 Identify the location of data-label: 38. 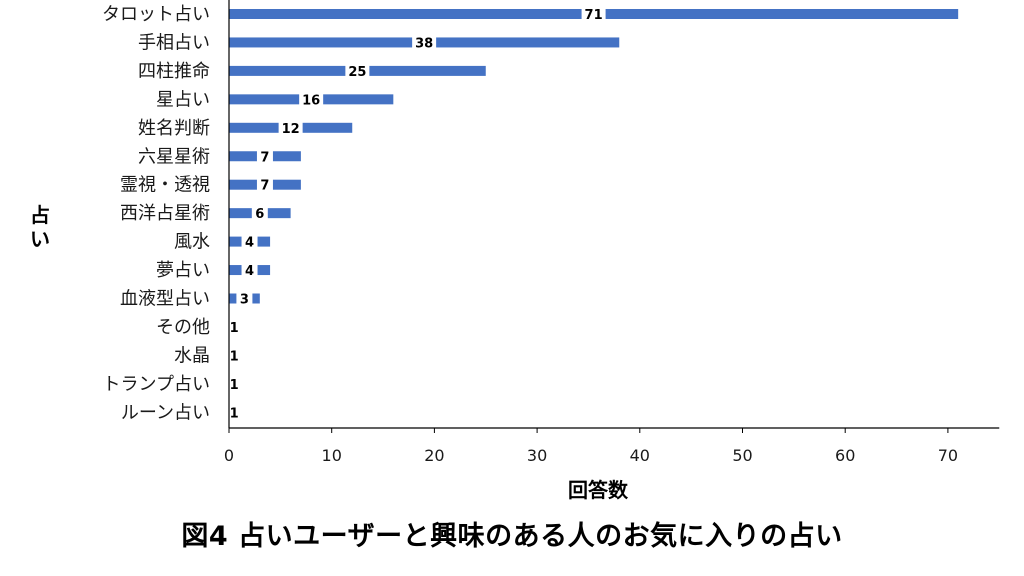
(424, 43).